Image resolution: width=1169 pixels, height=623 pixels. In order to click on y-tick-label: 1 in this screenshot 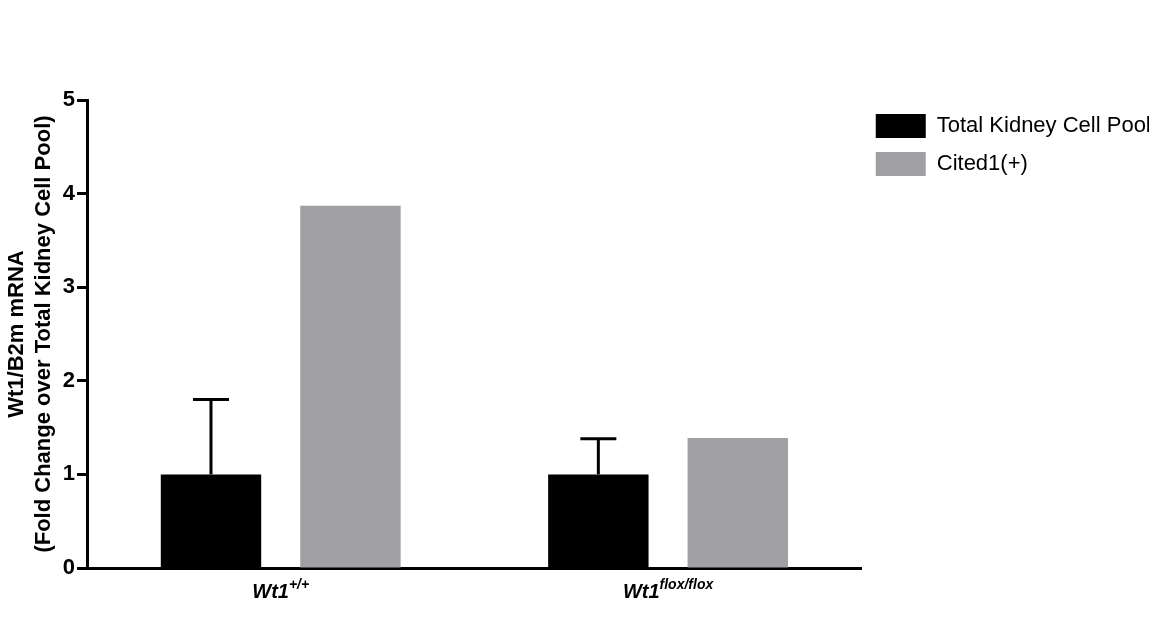, I will do `click(69, 473)`.